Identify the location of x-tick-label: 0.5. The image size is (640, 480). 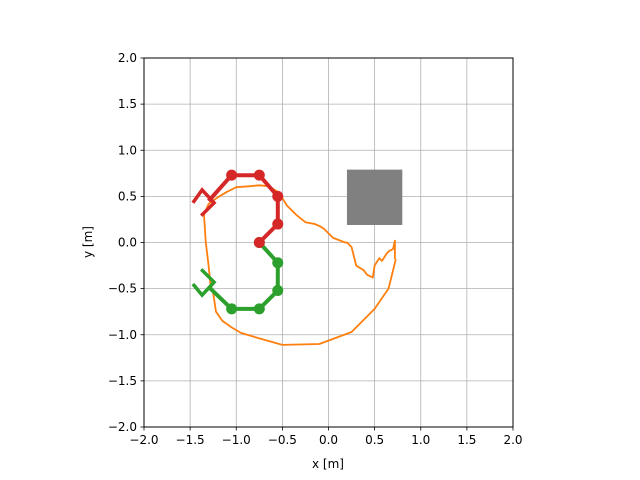
(374, 440).